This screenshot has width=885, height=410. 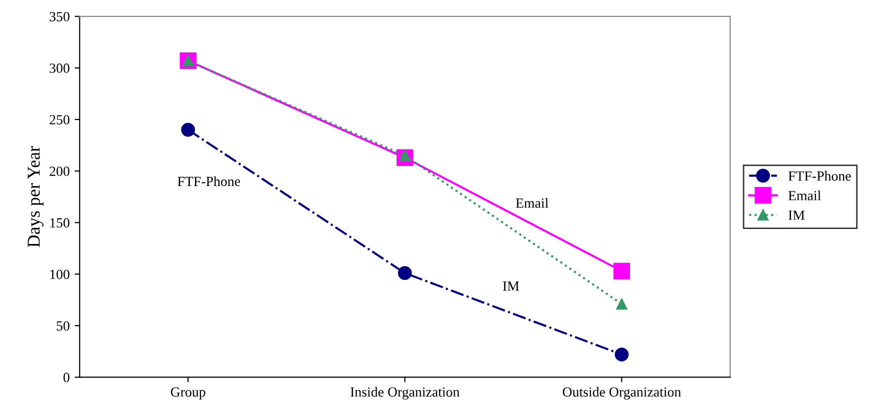 What do you see at coordinates (60, 223) in the screenshot?
I see `y-tick-label: 150` at bounding box center [60, 223].